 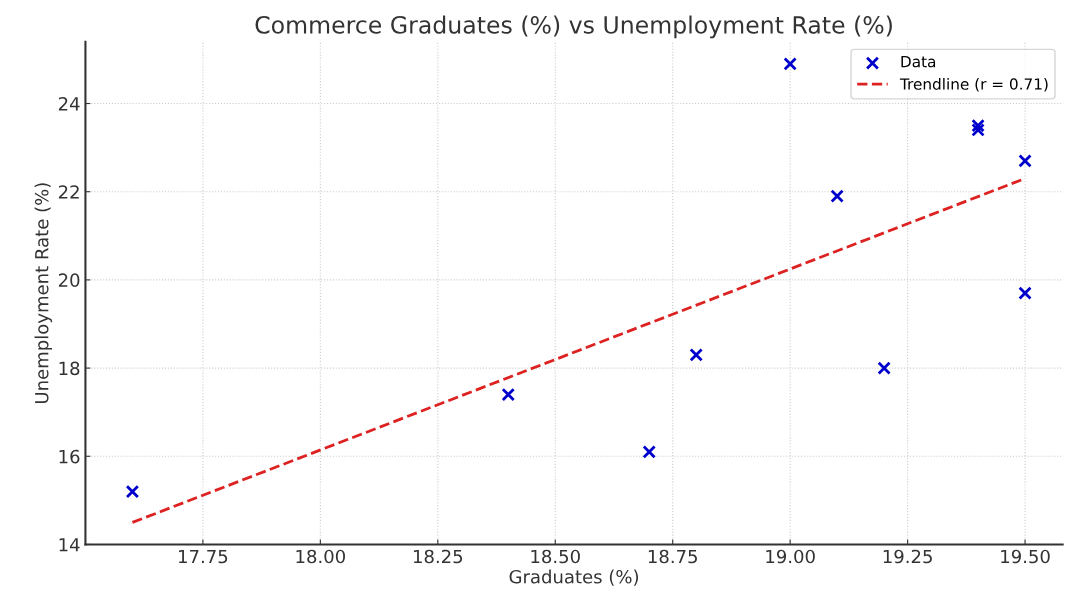 What do you see at coordinates (573, 27) in the screenshot?
I see `chart-title: Commerce Graduates (%) vs Unemployment Rate (%)` at bounding box center [573, 27].